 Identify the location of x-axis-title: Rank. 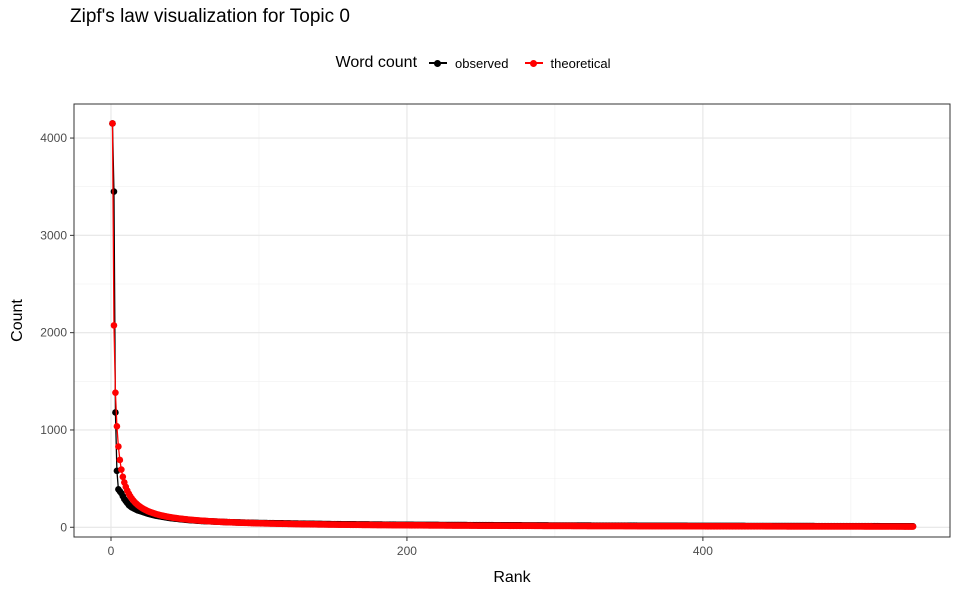
(512, 577).